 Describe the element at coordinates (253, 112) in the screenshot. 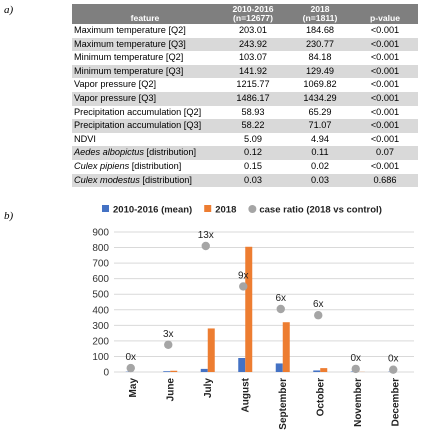

I see `cell-2010-2016: 58.93` at that location.